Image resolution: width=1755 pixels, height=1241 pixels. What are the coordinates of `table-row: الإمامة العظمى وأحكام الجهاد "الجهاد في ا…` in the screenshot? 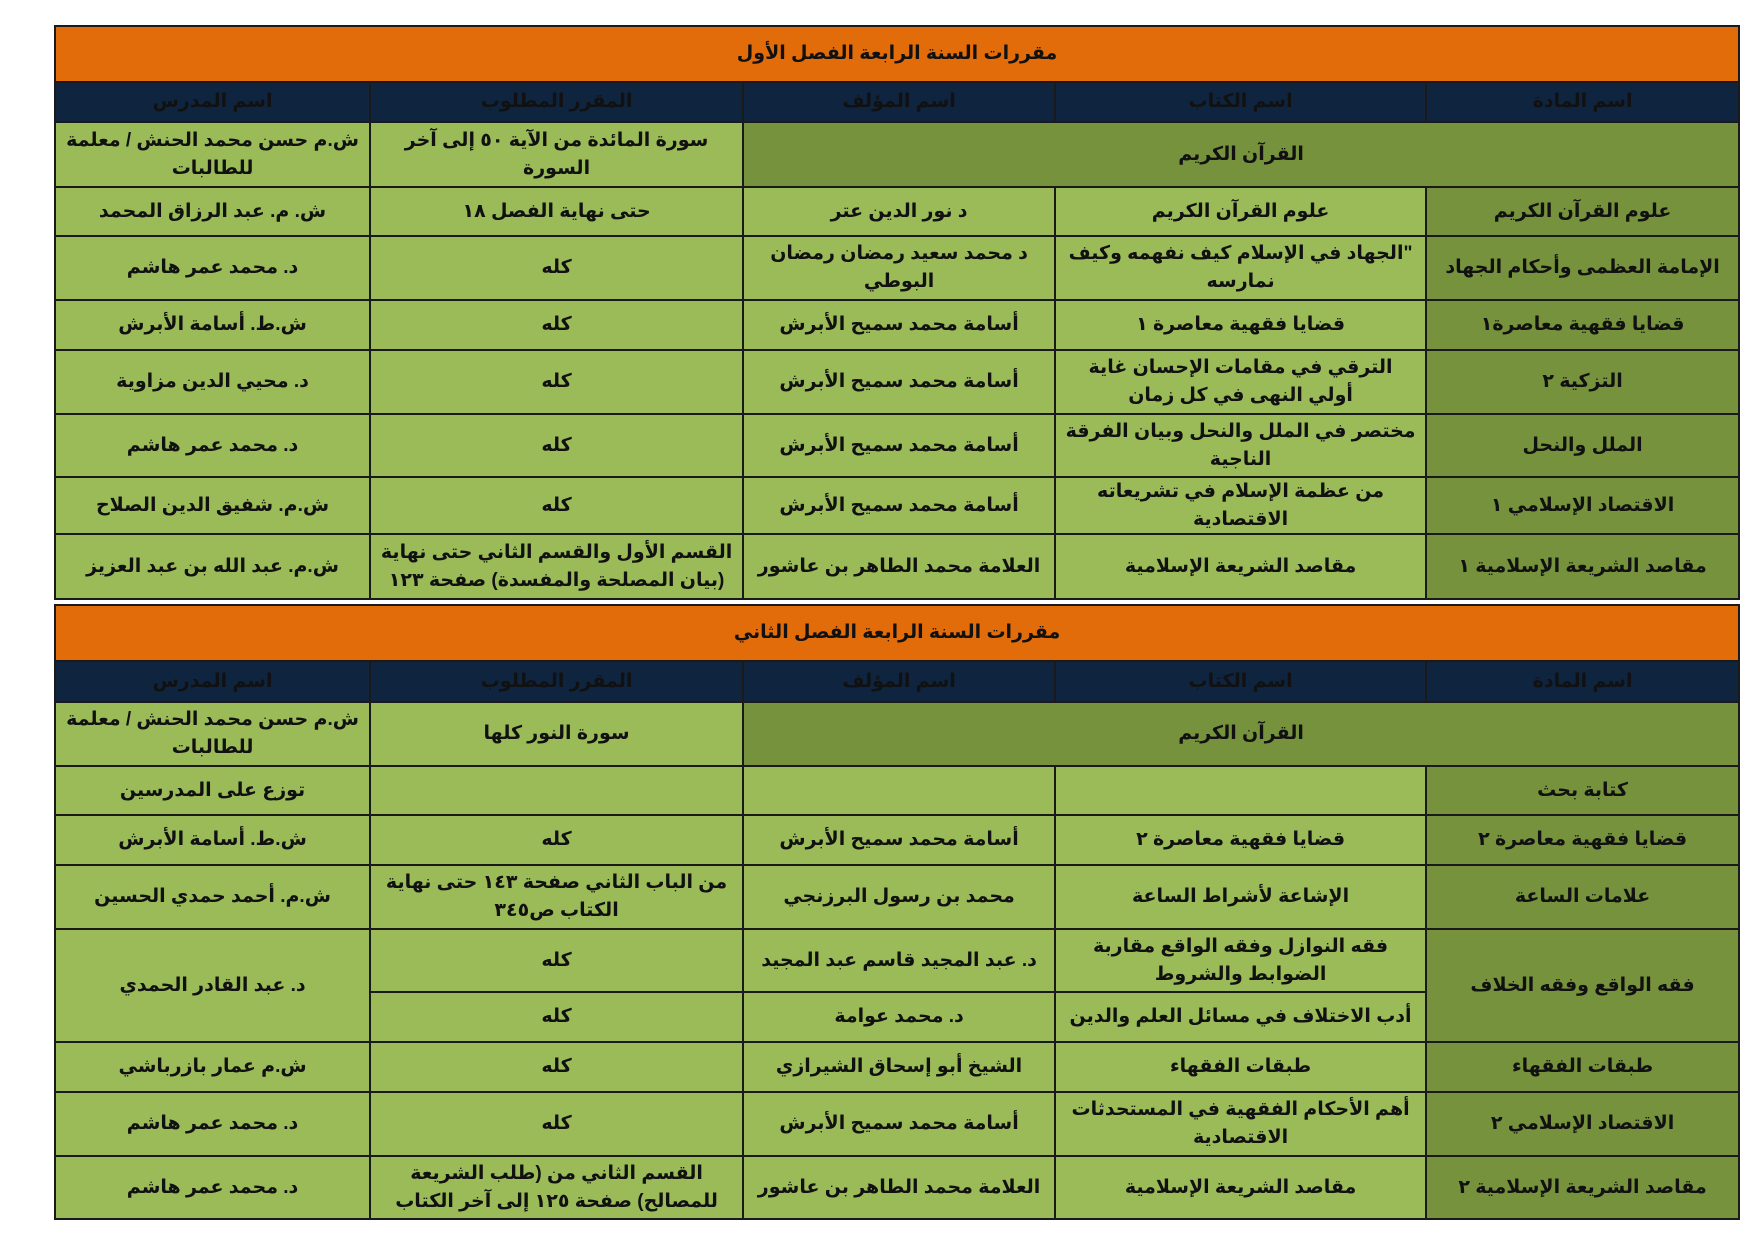 It's located at (897, 268).